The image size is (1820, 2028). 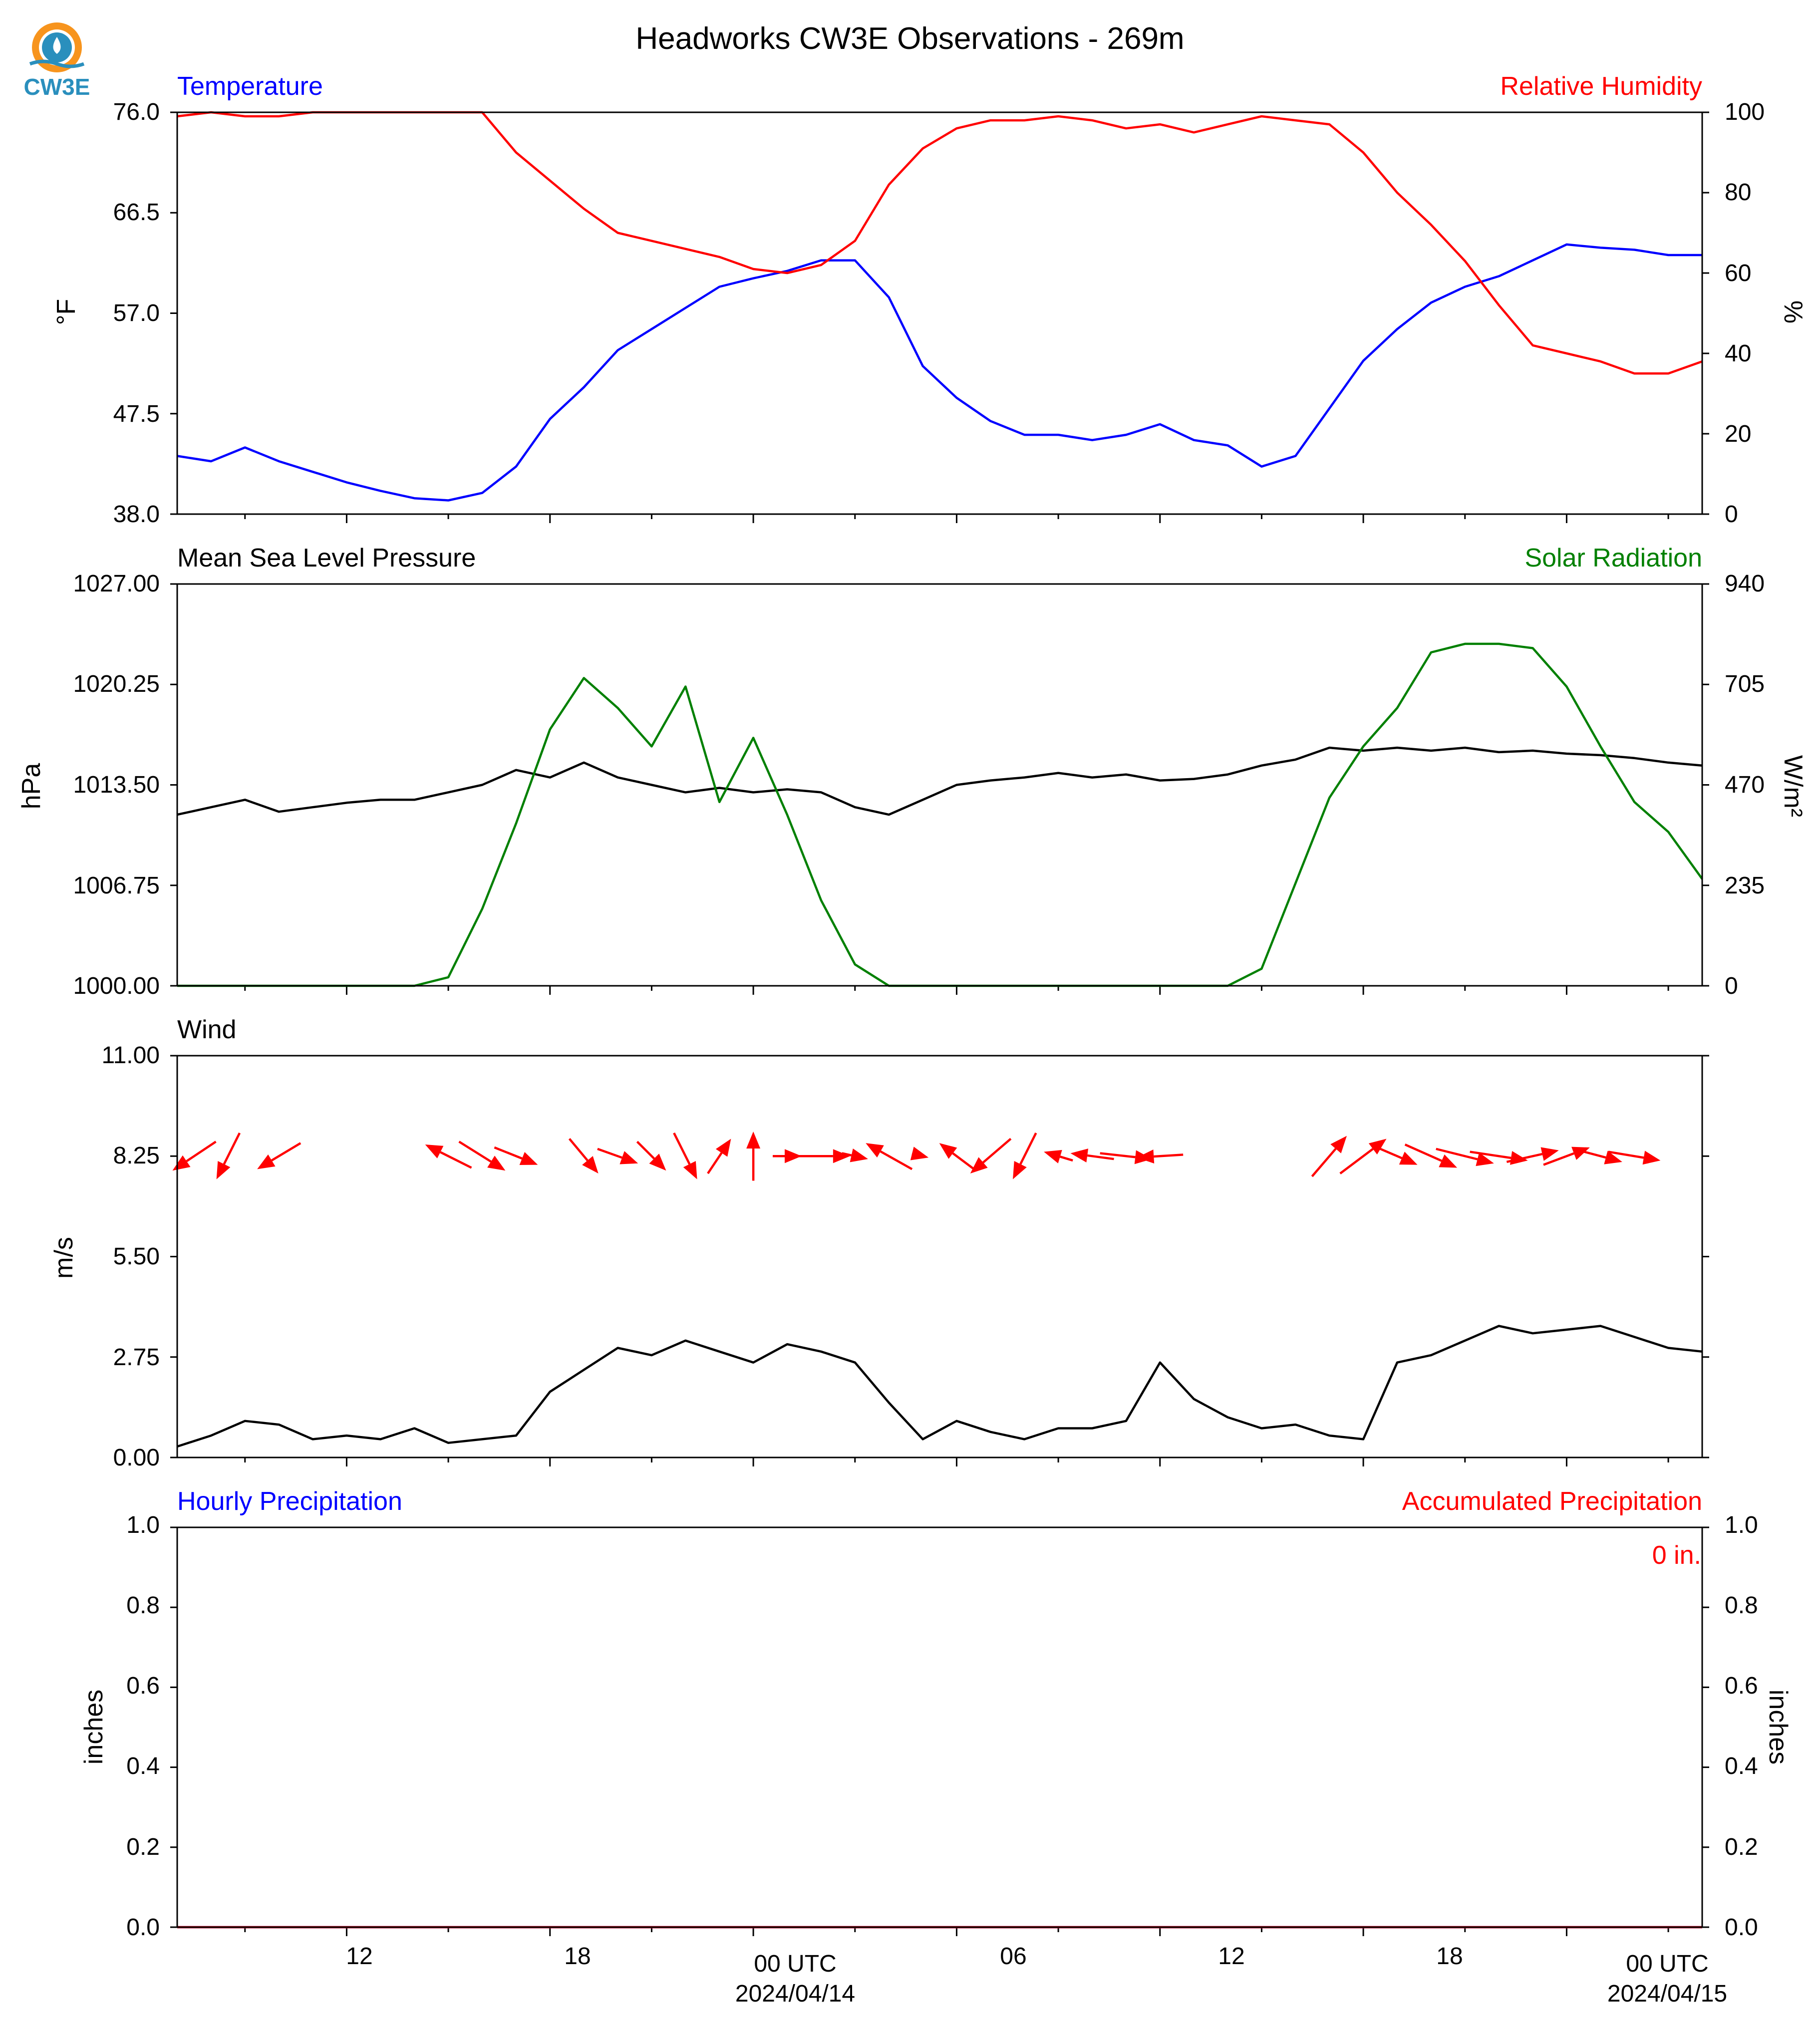 I want to click on title-relative-humidity: Relative Humidity, so click(x=1601, y=86).